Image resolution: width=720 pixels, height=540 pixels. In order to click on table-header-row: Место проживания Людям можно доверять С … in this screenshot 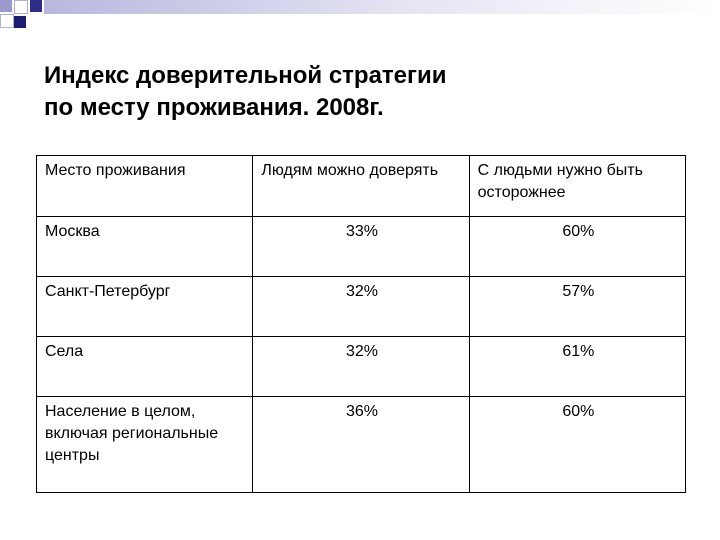, I will do `click(361, 186)`.